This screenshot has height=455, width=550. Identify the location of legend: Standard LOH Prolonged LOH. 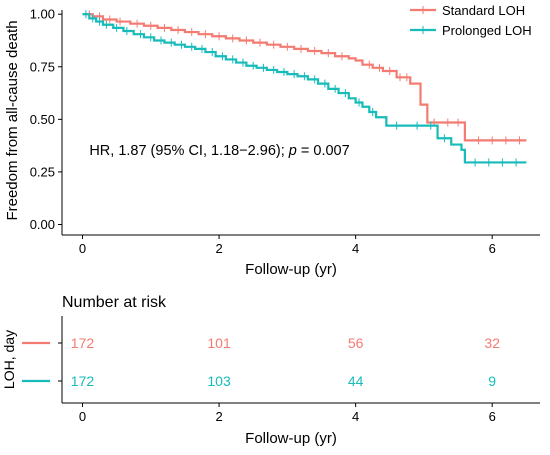
(471, 20).